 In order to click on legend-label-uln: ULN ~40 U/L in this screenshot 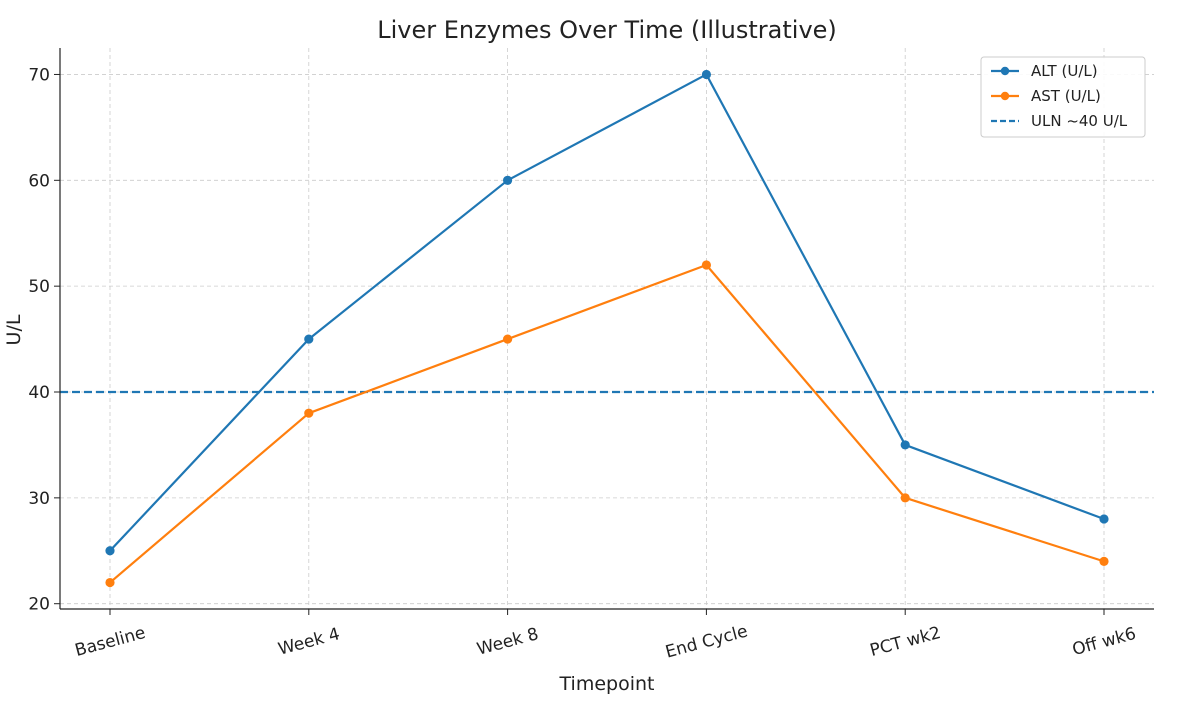, I will do `click(1079, 121)`.